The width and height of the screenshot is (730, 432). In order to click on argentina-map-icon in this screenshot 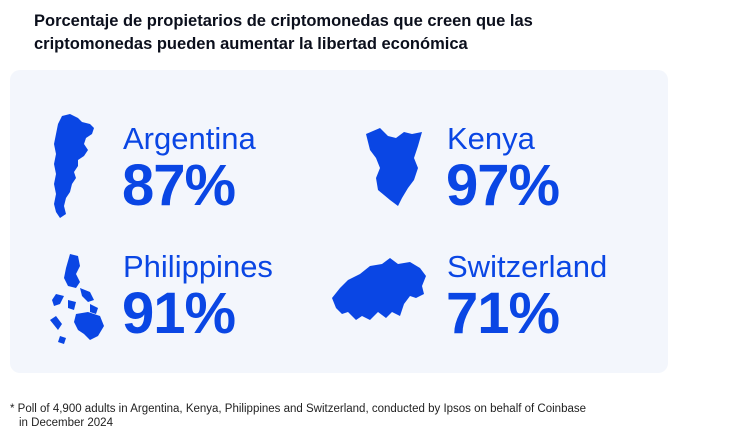, I will do `click(72, 166)`.